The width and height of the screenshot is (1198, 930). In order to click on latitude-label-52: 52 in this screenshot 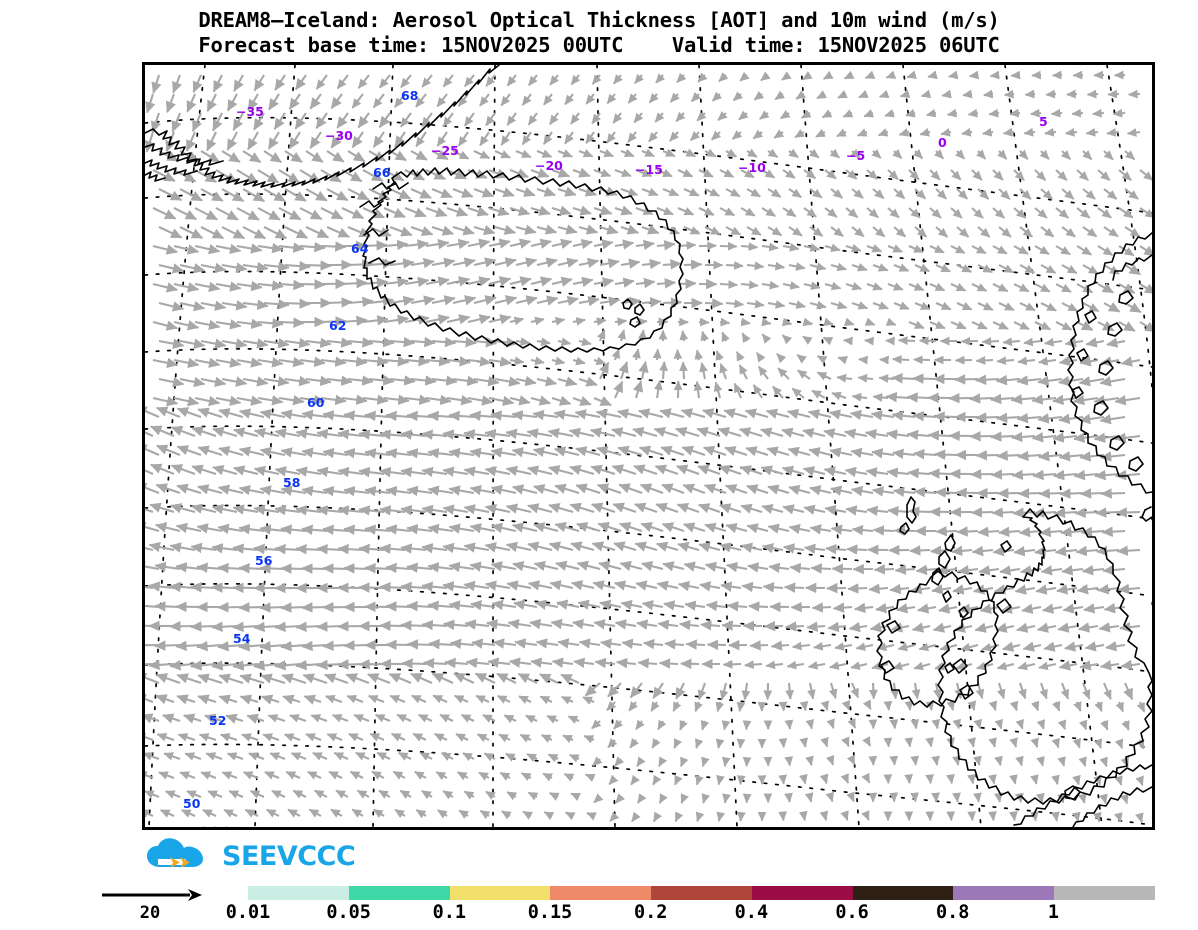, I will do `click(217, 720)`.